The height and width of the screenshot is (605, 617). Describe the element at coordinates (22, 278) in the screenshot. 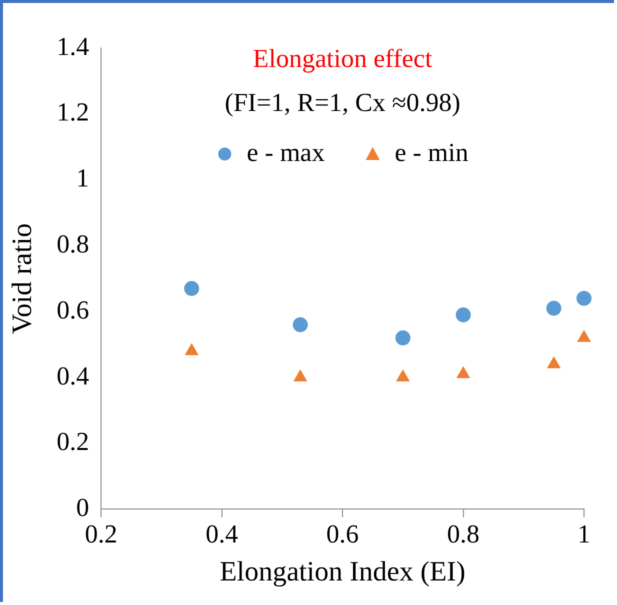

I see `y-axis-title: Void ratio` at that location.